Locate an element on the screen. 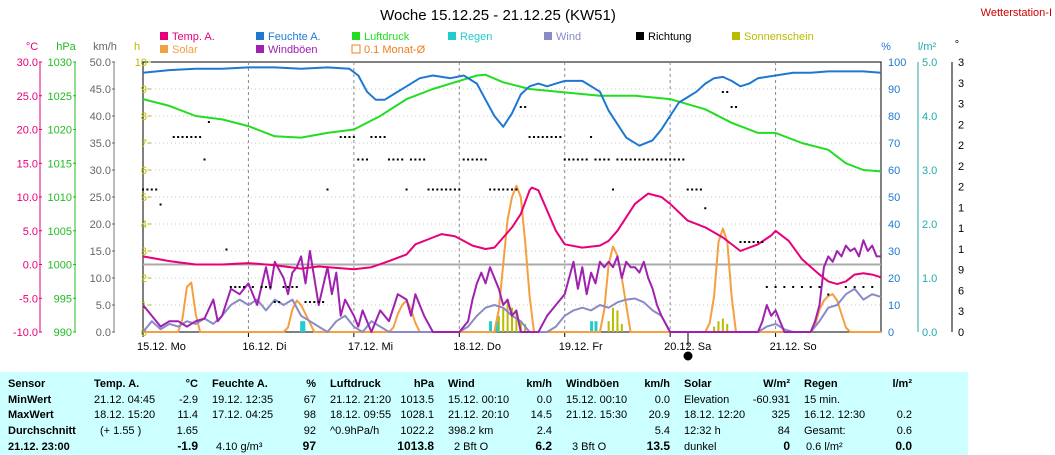 The image size is (1055, 455). sunshine-hours: 12:32 h is located at coordinates (702, 431).